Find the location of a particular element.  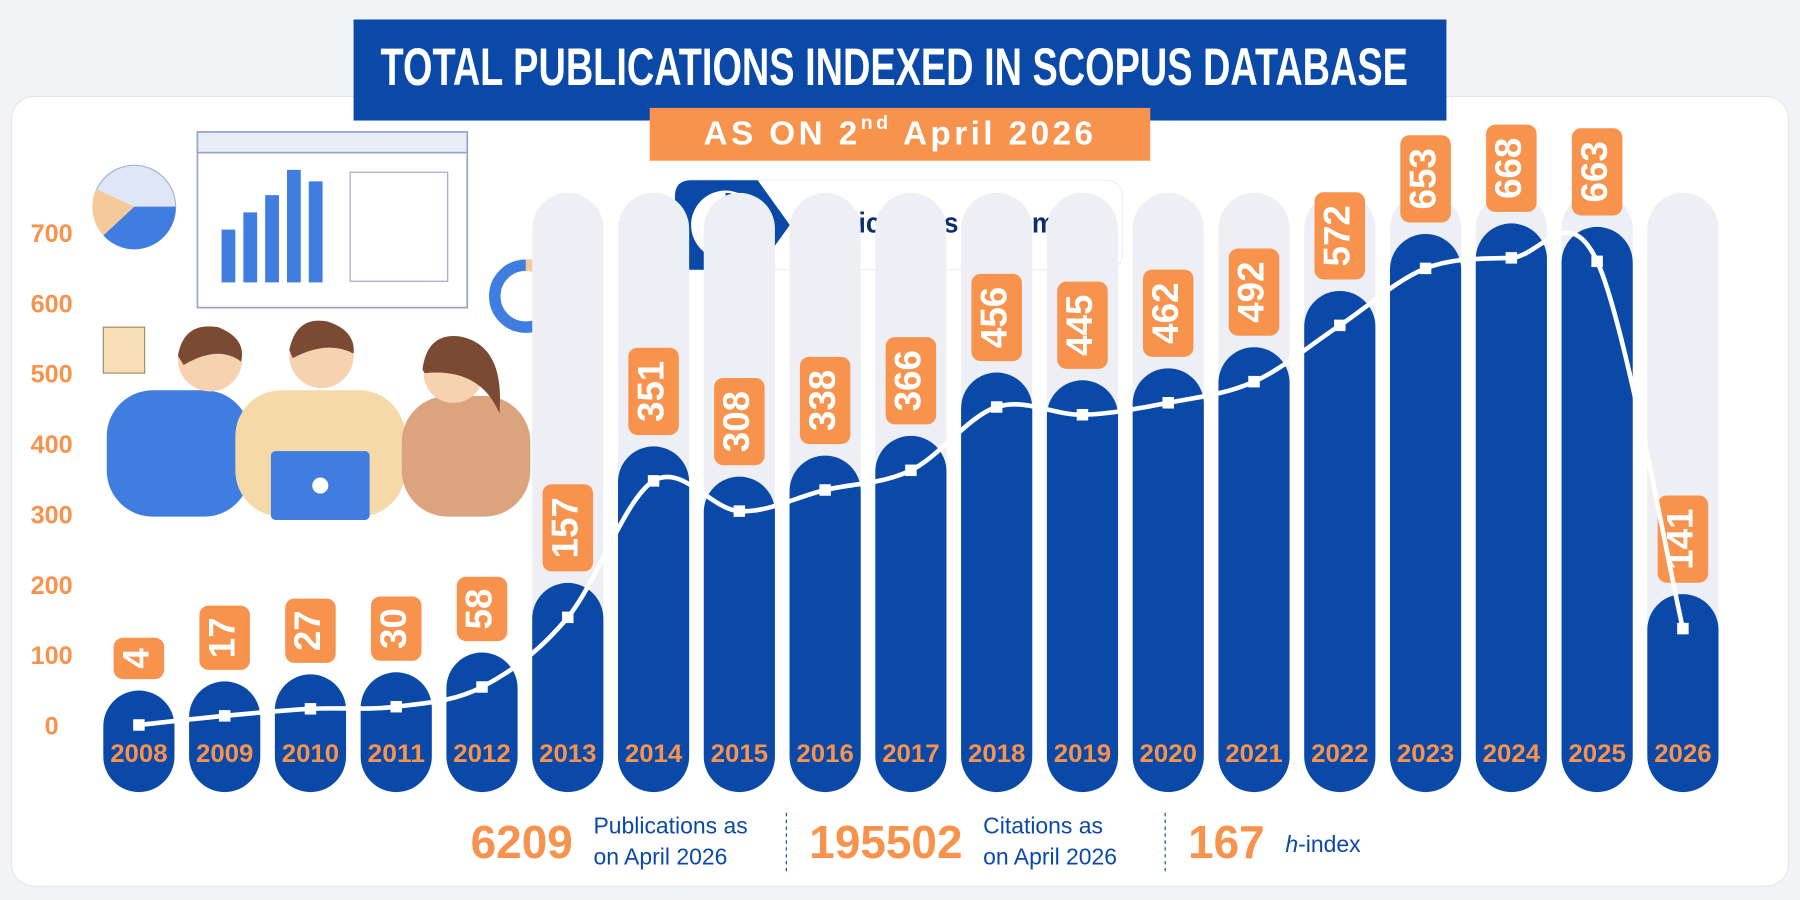

value-label: 17 is located at coordinates (221, 637).